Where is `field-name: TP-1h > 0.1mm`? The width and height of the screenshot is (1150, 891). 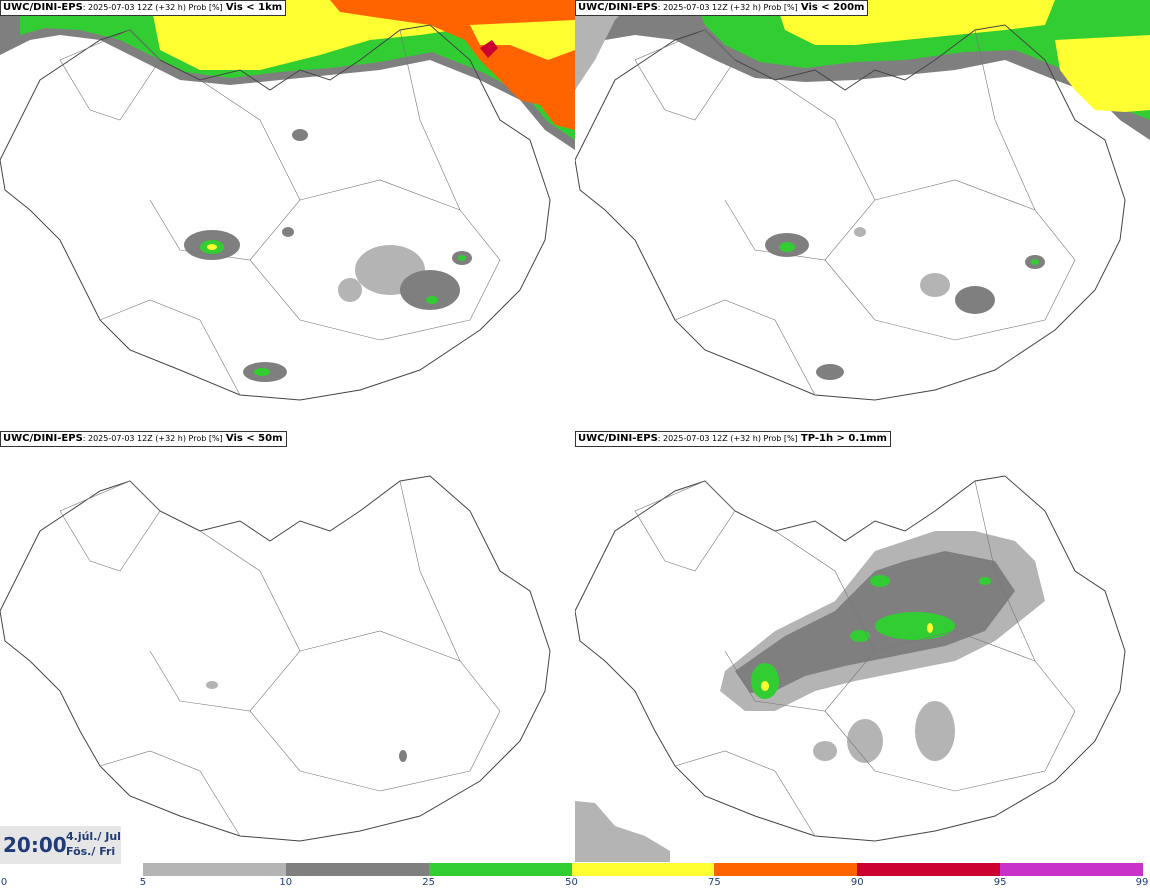 field-name: TP-1h > 0.1mm is located at coordinates (843, 438).